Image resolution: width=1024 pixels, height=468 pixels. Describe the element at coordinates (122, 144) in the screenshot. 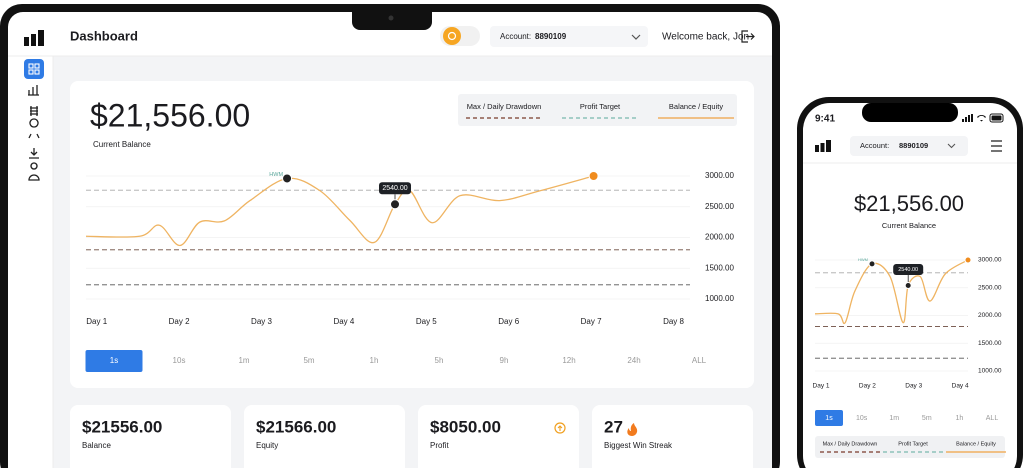

I see `balance-label: Current Balance` at that location.